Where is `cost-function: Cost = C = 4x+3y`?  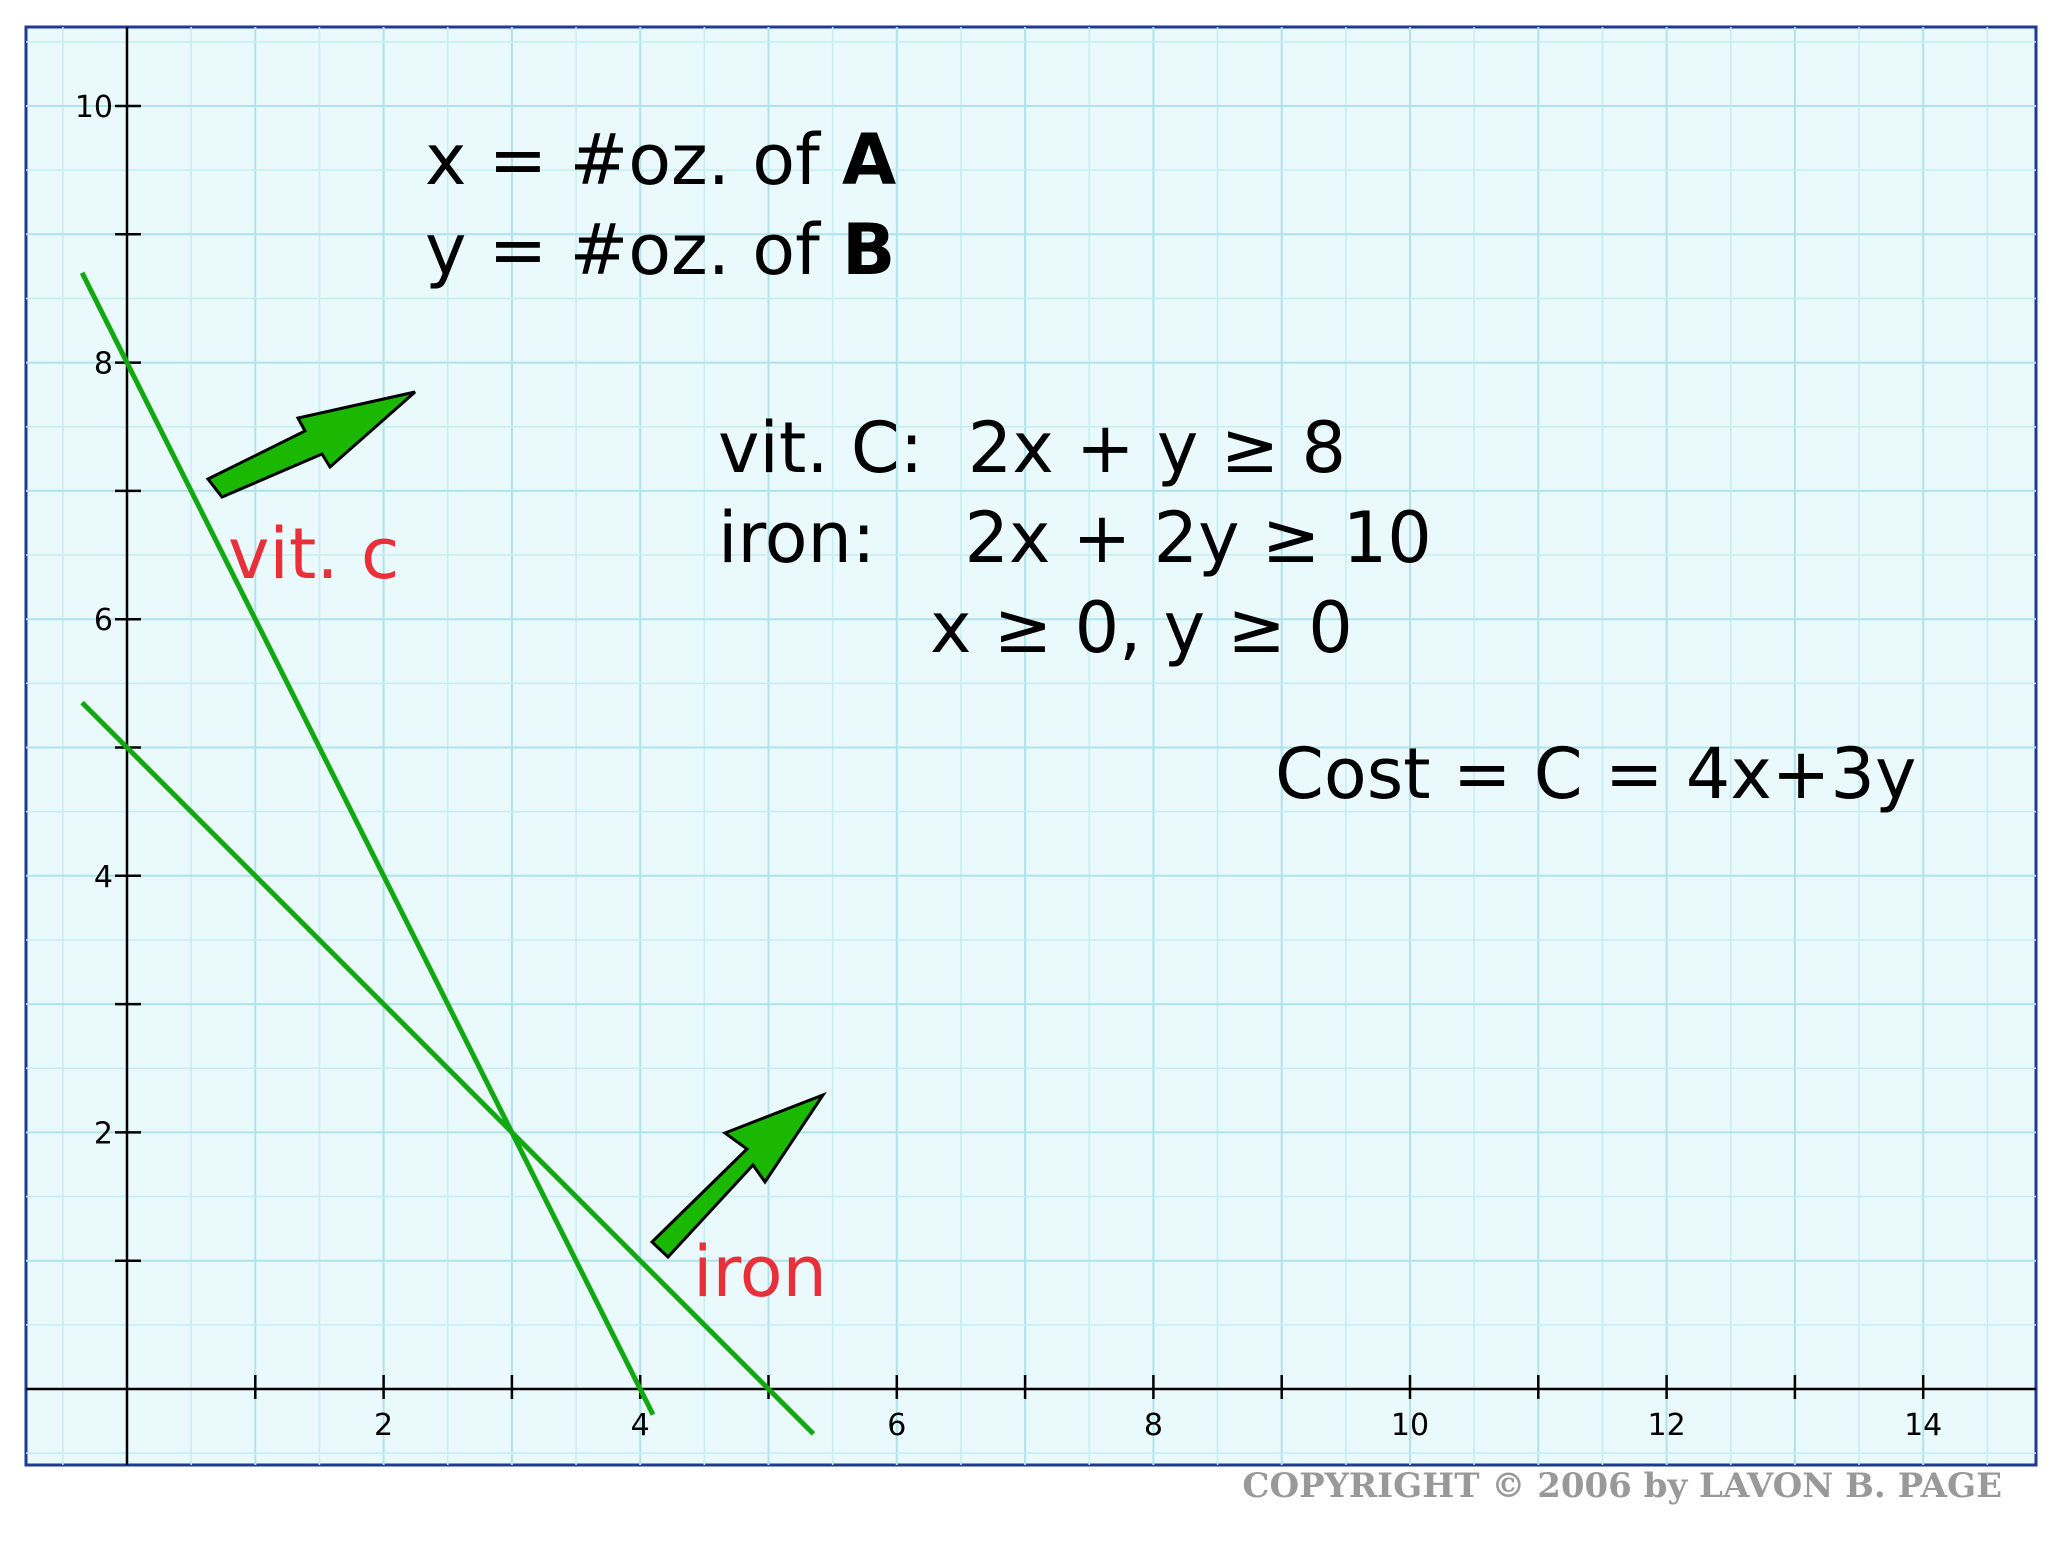
cost-function: Cost = C = 4x+3y is located at coordinates (1595, 774).